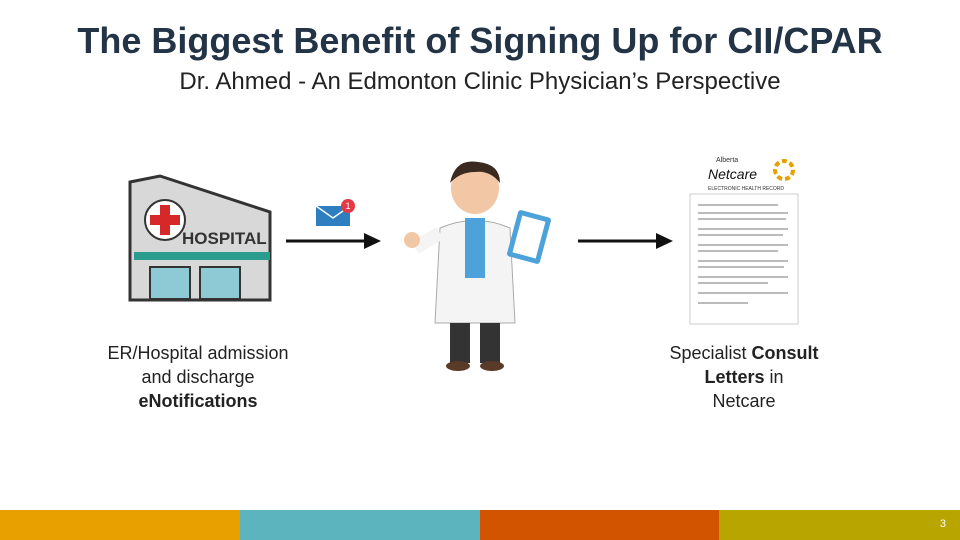 The height and width of the screenshot is (540, 960). Describe the element at coordinates (599, 525) in the screenshot. I see `footer-bar-red` at that location.